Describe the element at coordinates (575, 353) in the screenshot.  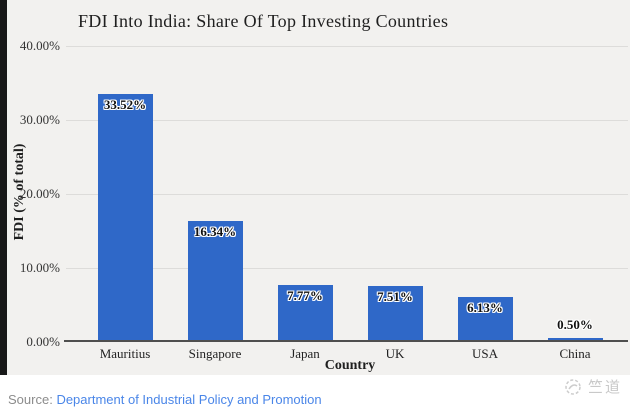
I see `x-category-label: China` at that location.